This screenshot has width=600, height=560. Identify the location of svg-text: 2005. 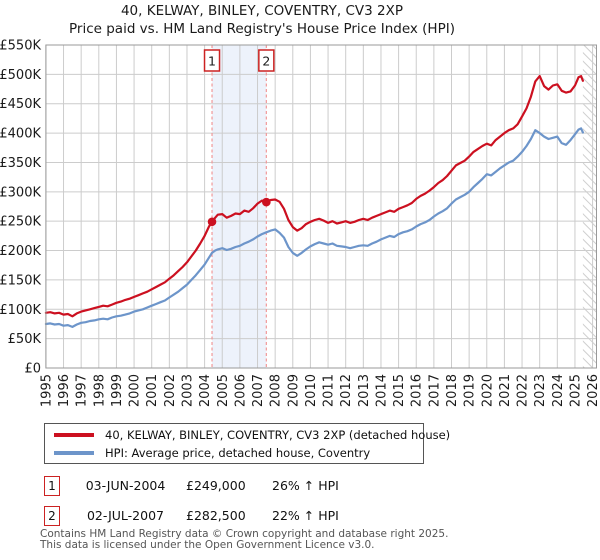
(223, 390).